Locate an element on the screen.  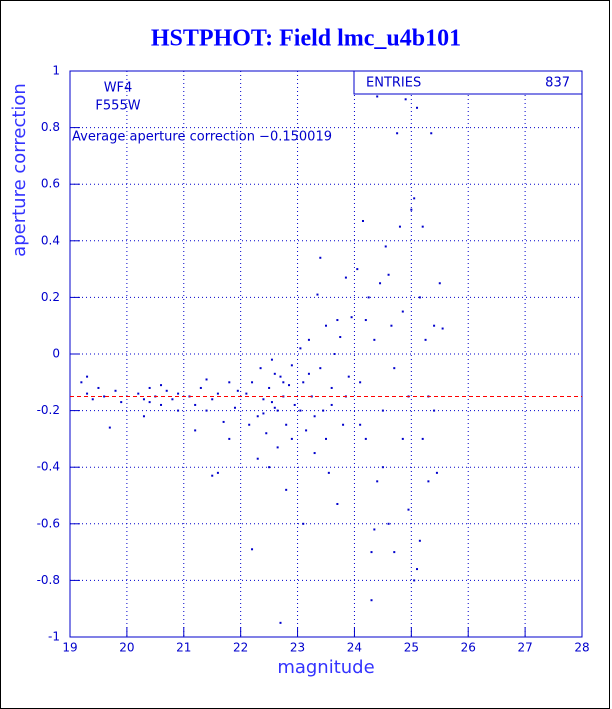
x-tick-label: 24 is located at coordinates (354, 648).